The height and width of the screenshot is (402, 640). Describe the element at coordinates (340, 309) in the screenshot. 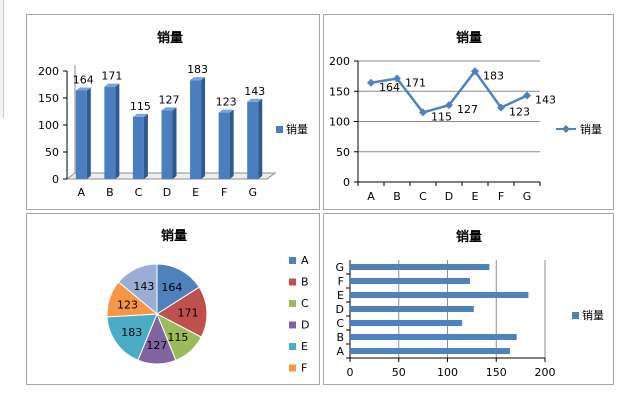

I see `y-tick-label: D` at that location.